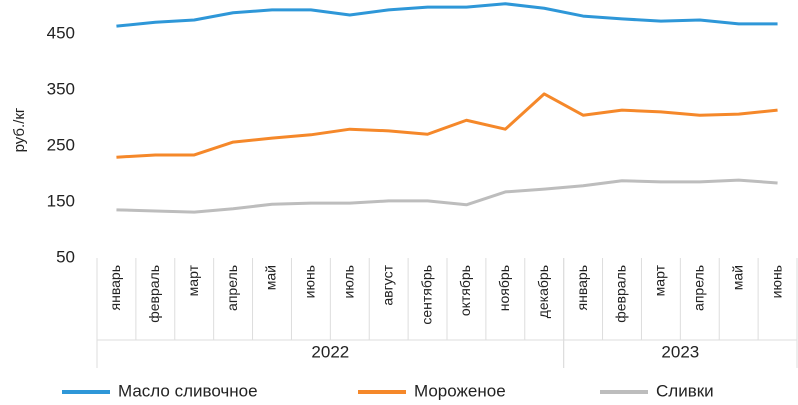 This screenshot has width=798, height=405. Describe the element at coordinates (504, 288) in the screenshot. I see `x-tick-label: ноябрь` at that location.